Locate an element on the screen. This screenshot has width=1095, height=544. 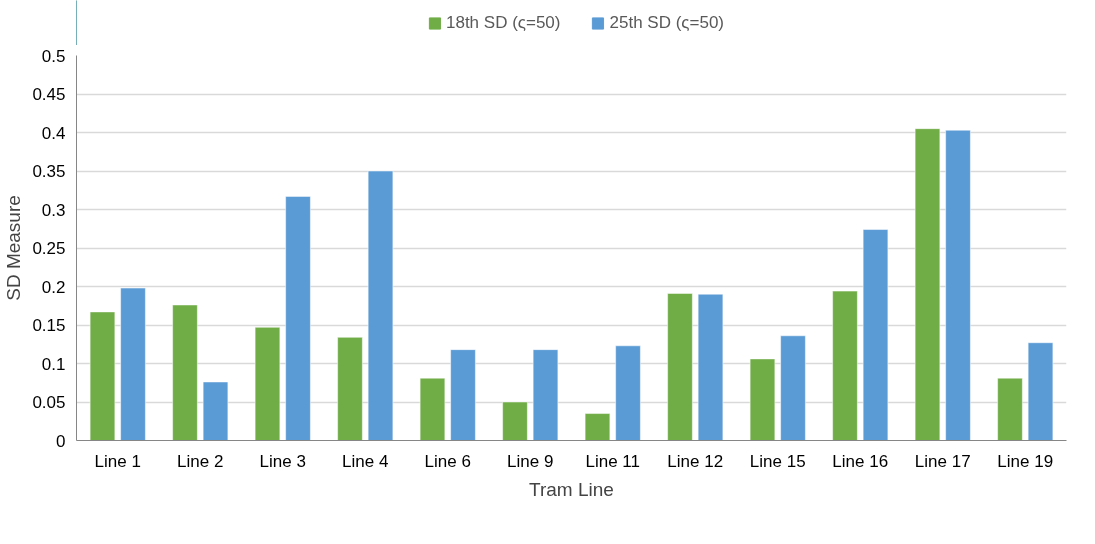
y-tick-label: 0.3 is located at coordinates (53, 210).